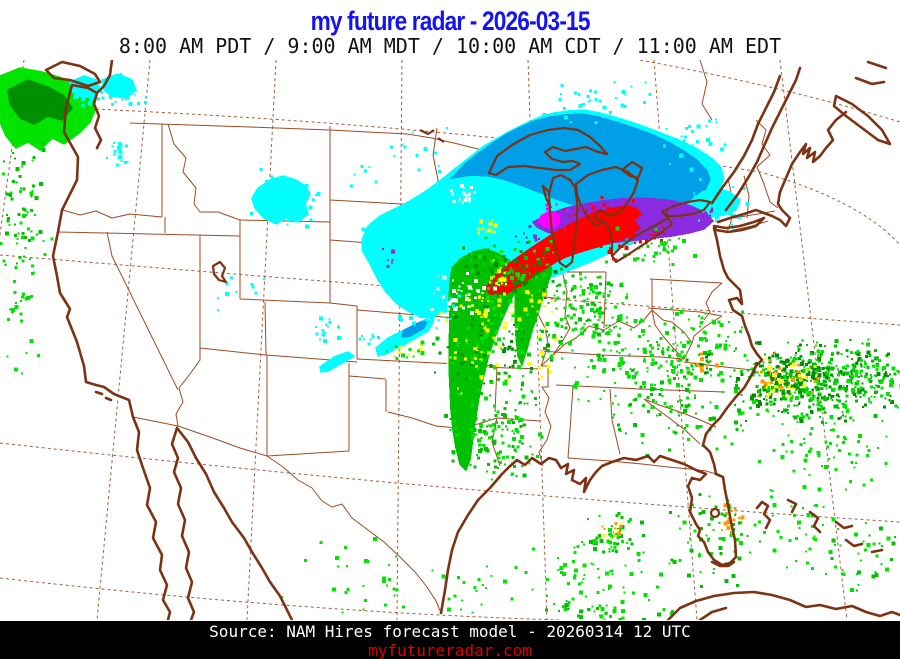 The height and width of the screenshot is (659, 900). I want to click on page-title-text: my future radar - 2026-03-15, so click(450, 21).